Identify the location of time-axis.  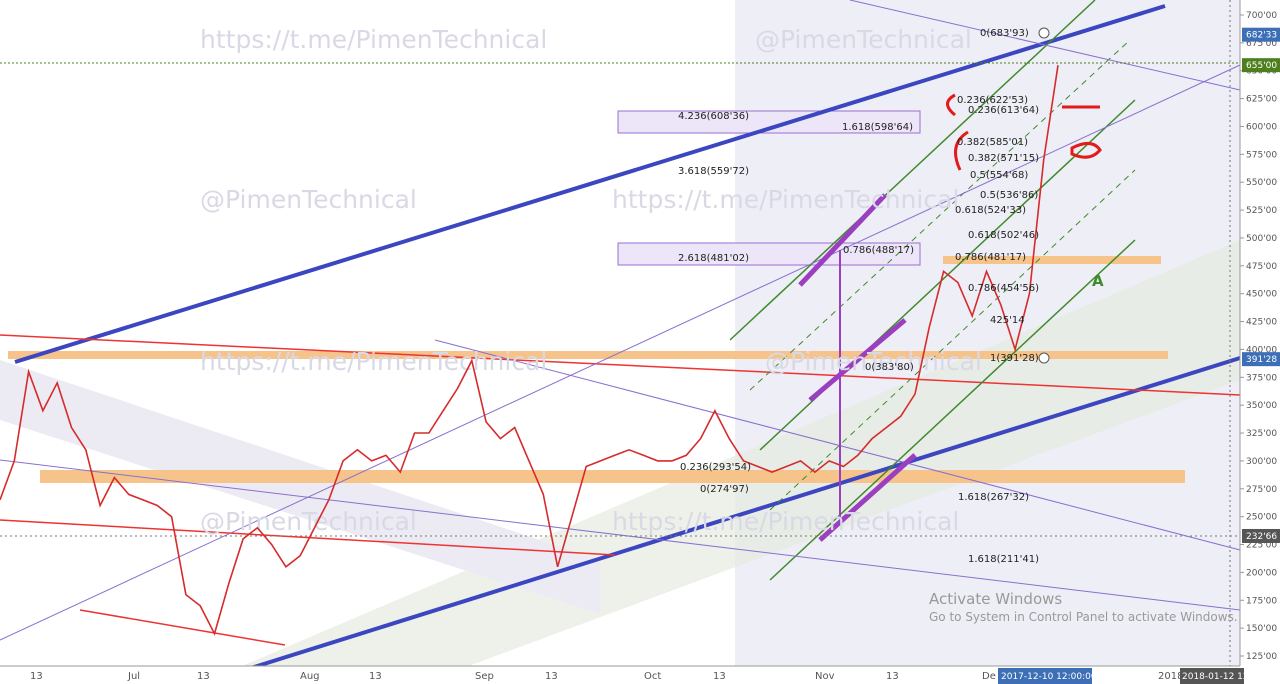
(640, 675).